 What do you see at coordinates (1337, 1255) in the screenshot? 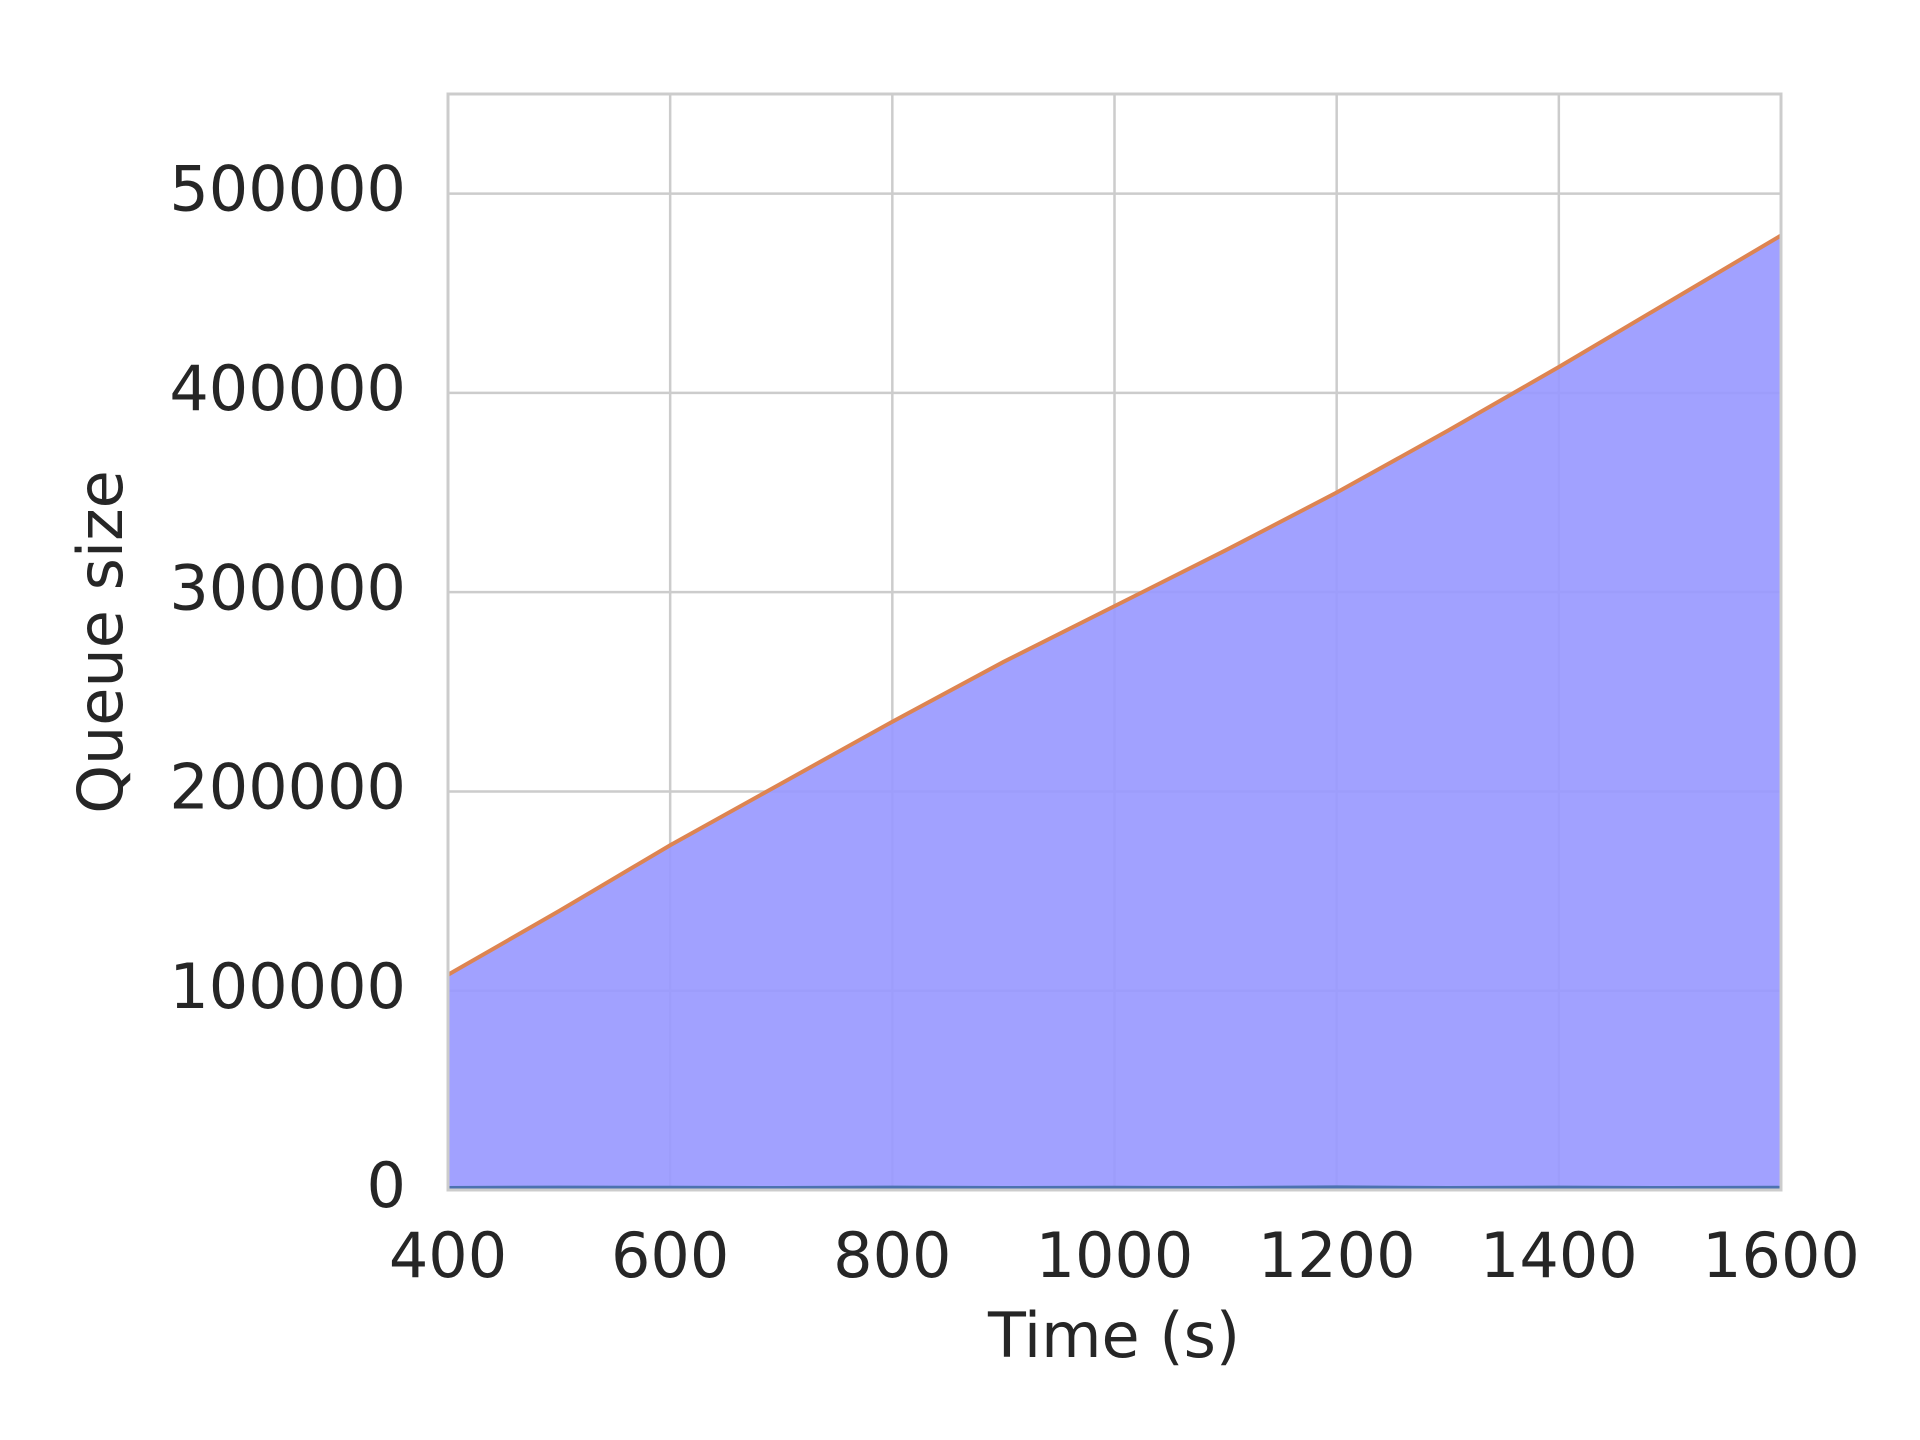
I see `x-tick-label: 1200` at bounding box center [1337, 1255].